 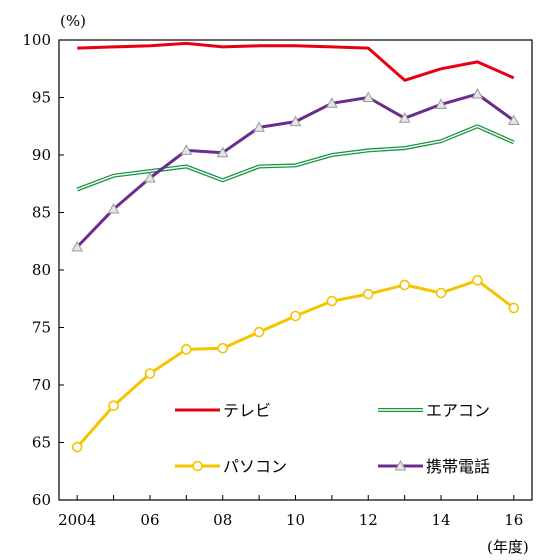 I want to click on legend-item-3: パソコン, so click(x=231, y=466).